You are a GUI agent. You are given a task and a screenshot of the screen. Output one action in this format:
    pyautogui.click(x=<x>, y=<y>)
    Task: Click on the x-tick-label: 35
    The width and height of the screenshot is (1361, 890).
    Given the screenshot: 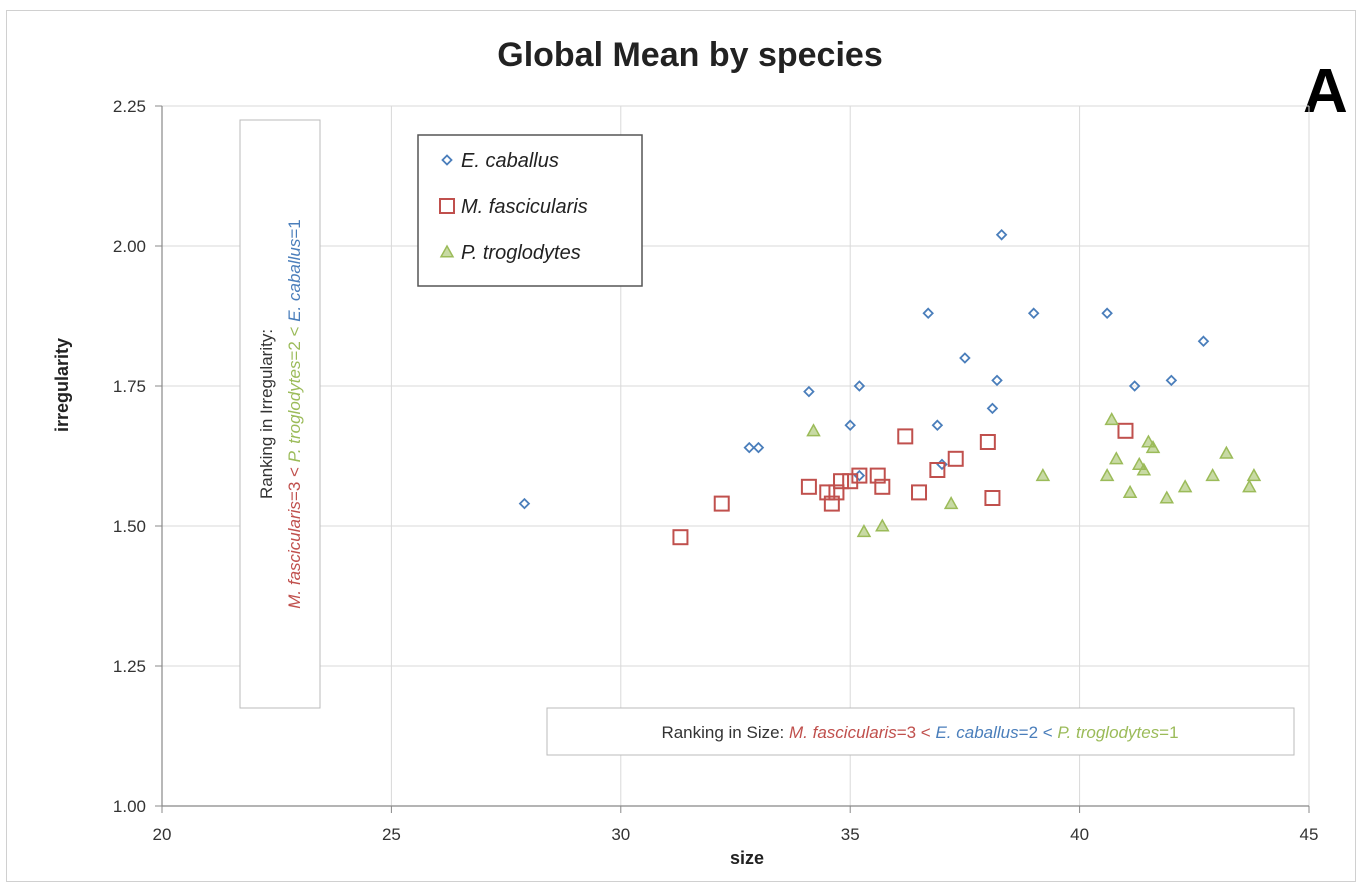 What is the action you would take?
    pyautogui.click(x=850, y=834)
    